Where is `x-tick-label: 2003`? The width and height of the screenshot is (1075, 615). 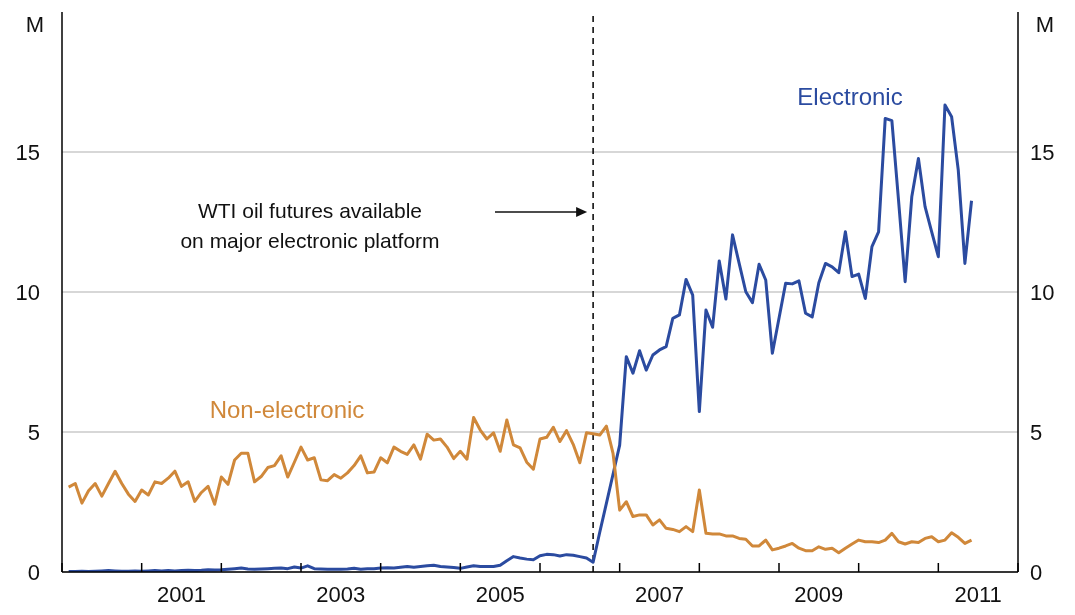 x-tick-label: 2003 is located at coordinates (341, 594).